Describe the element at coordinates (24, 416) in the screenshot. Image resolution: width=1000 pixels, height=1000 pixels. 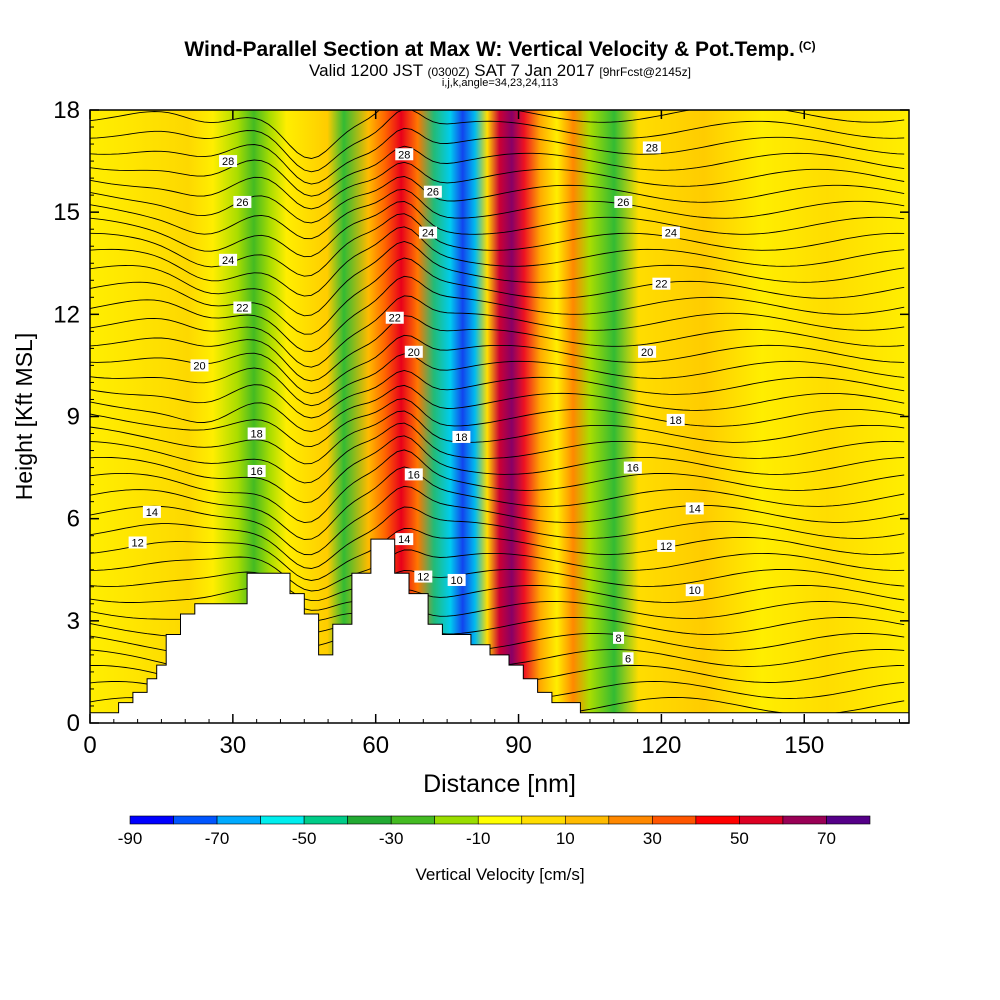
I see `y-axis-label: Height [Kft MSL]` at that location.